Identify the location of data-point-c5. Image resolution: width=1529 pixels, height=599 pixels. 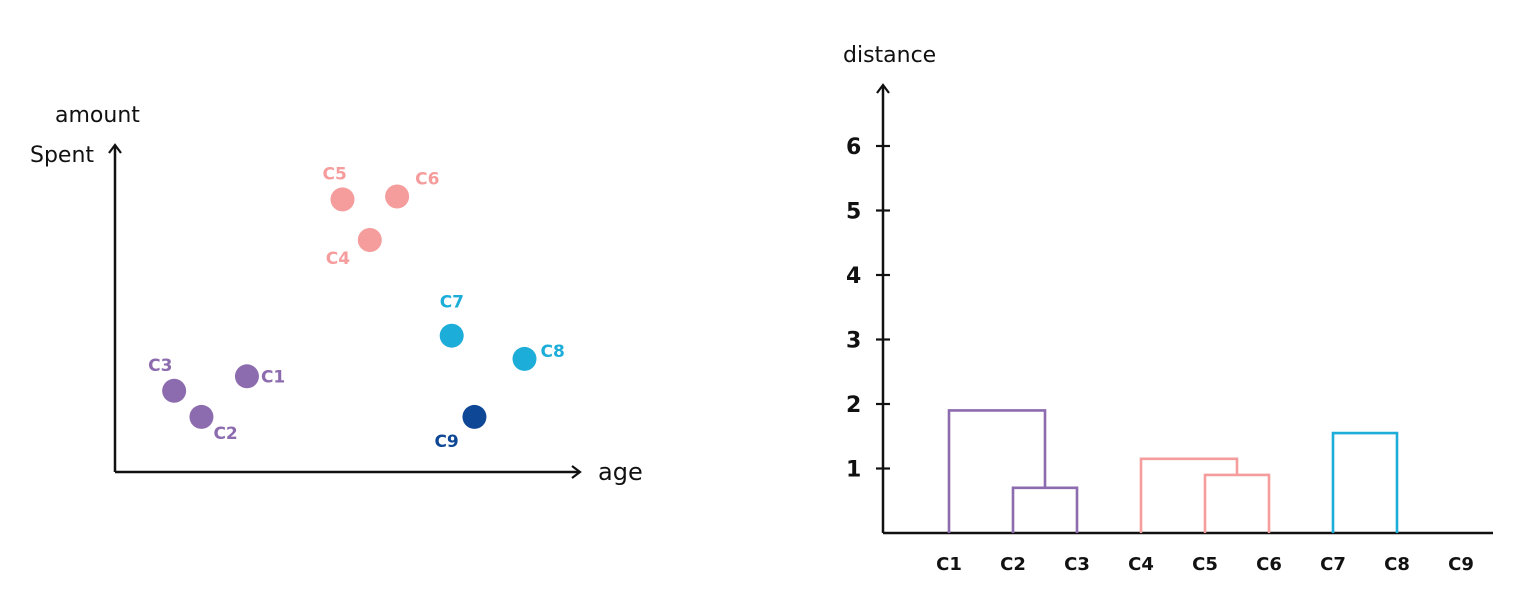
(342, 199).